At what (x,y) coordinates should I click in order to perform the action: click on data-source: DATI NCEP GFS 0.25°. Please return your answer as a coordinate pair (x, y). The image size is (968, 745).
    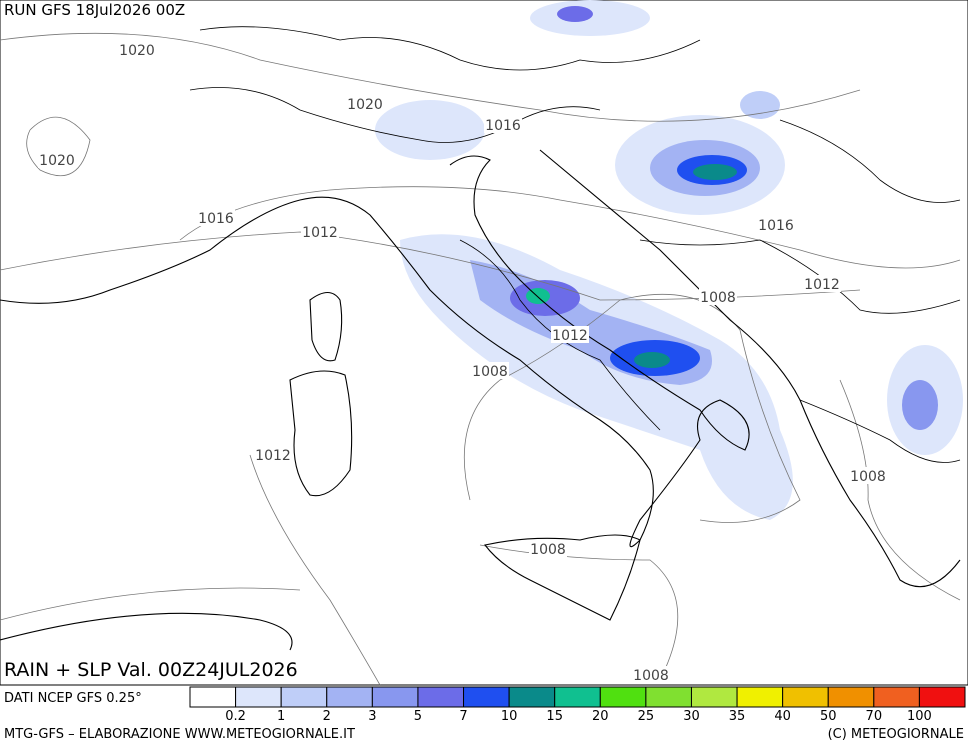
    Looking at the image, I should click on (73, 698).